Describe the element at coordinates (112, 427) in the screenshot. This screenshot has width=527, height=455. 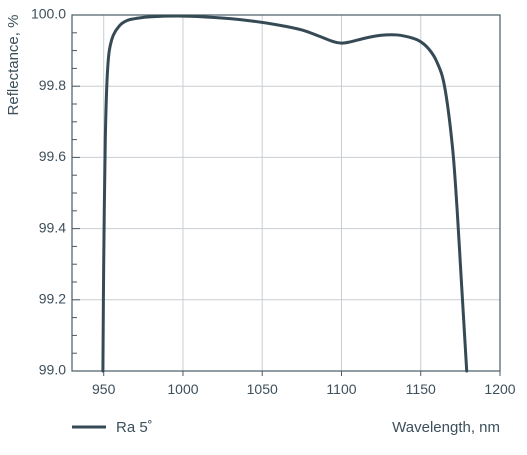
I see `legend: Ra 5˚` at that location.